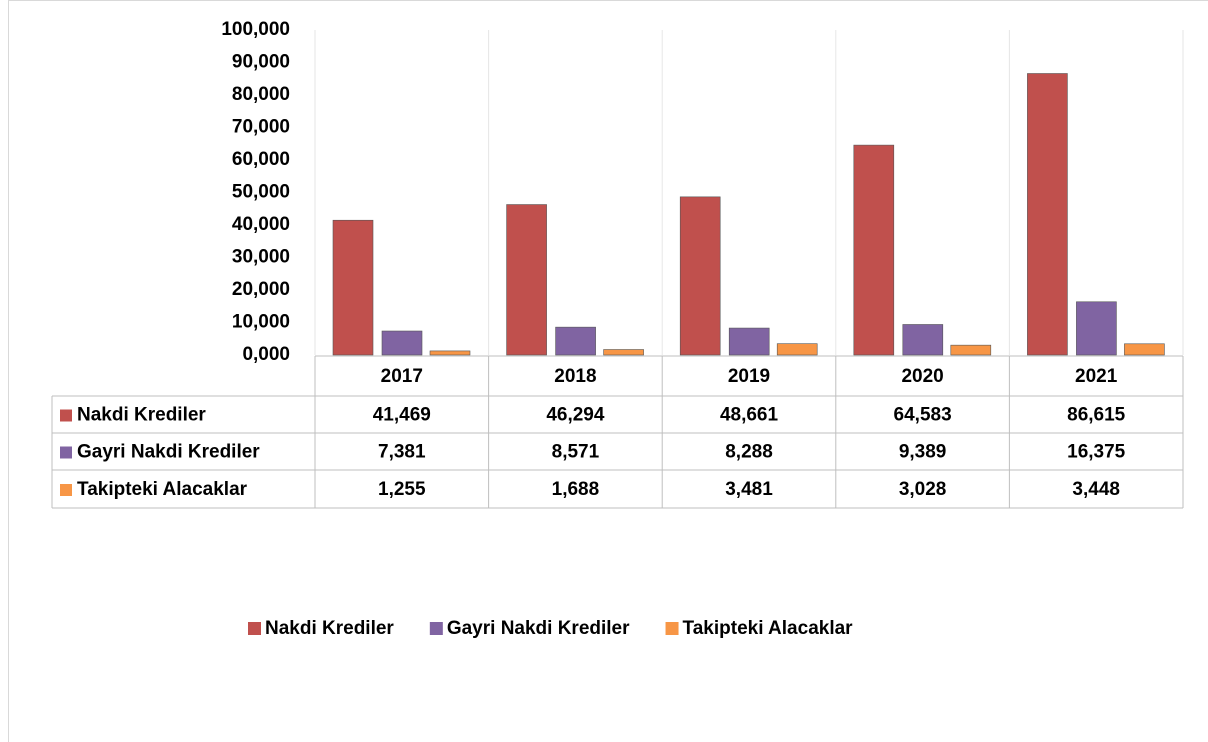 This screenshot has height=742, width=1208. I want to click on data-label: 48,661, so click(749, 415).